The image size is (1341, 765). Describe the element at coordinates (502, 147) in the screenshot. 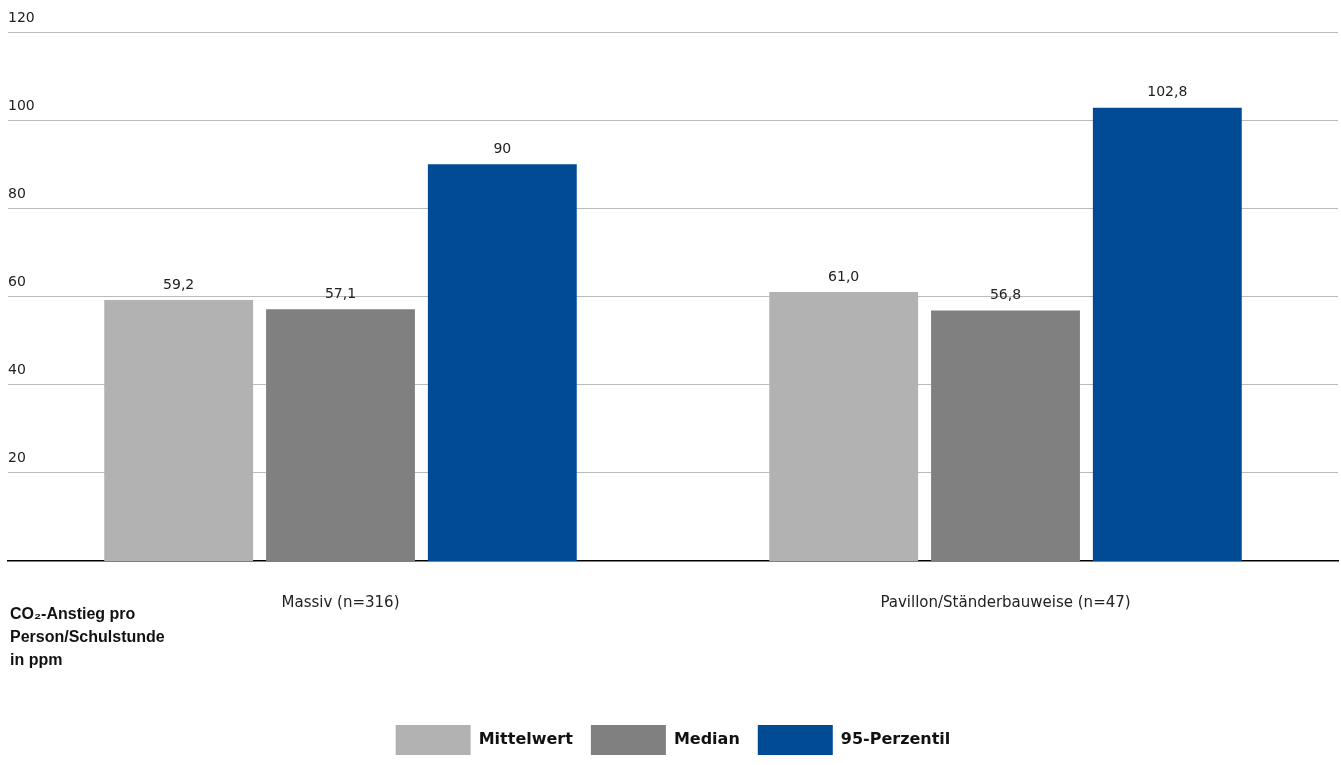

I see `data-label: 90` at that location.